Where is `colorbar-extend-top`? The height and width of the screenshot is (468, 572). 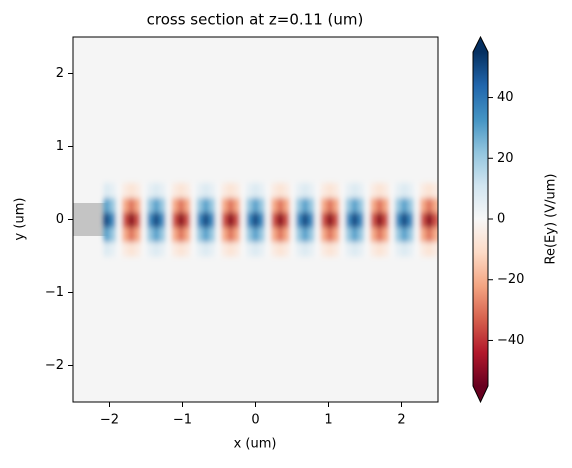
colorbar-extend-top is located at coordinates (480, 44).